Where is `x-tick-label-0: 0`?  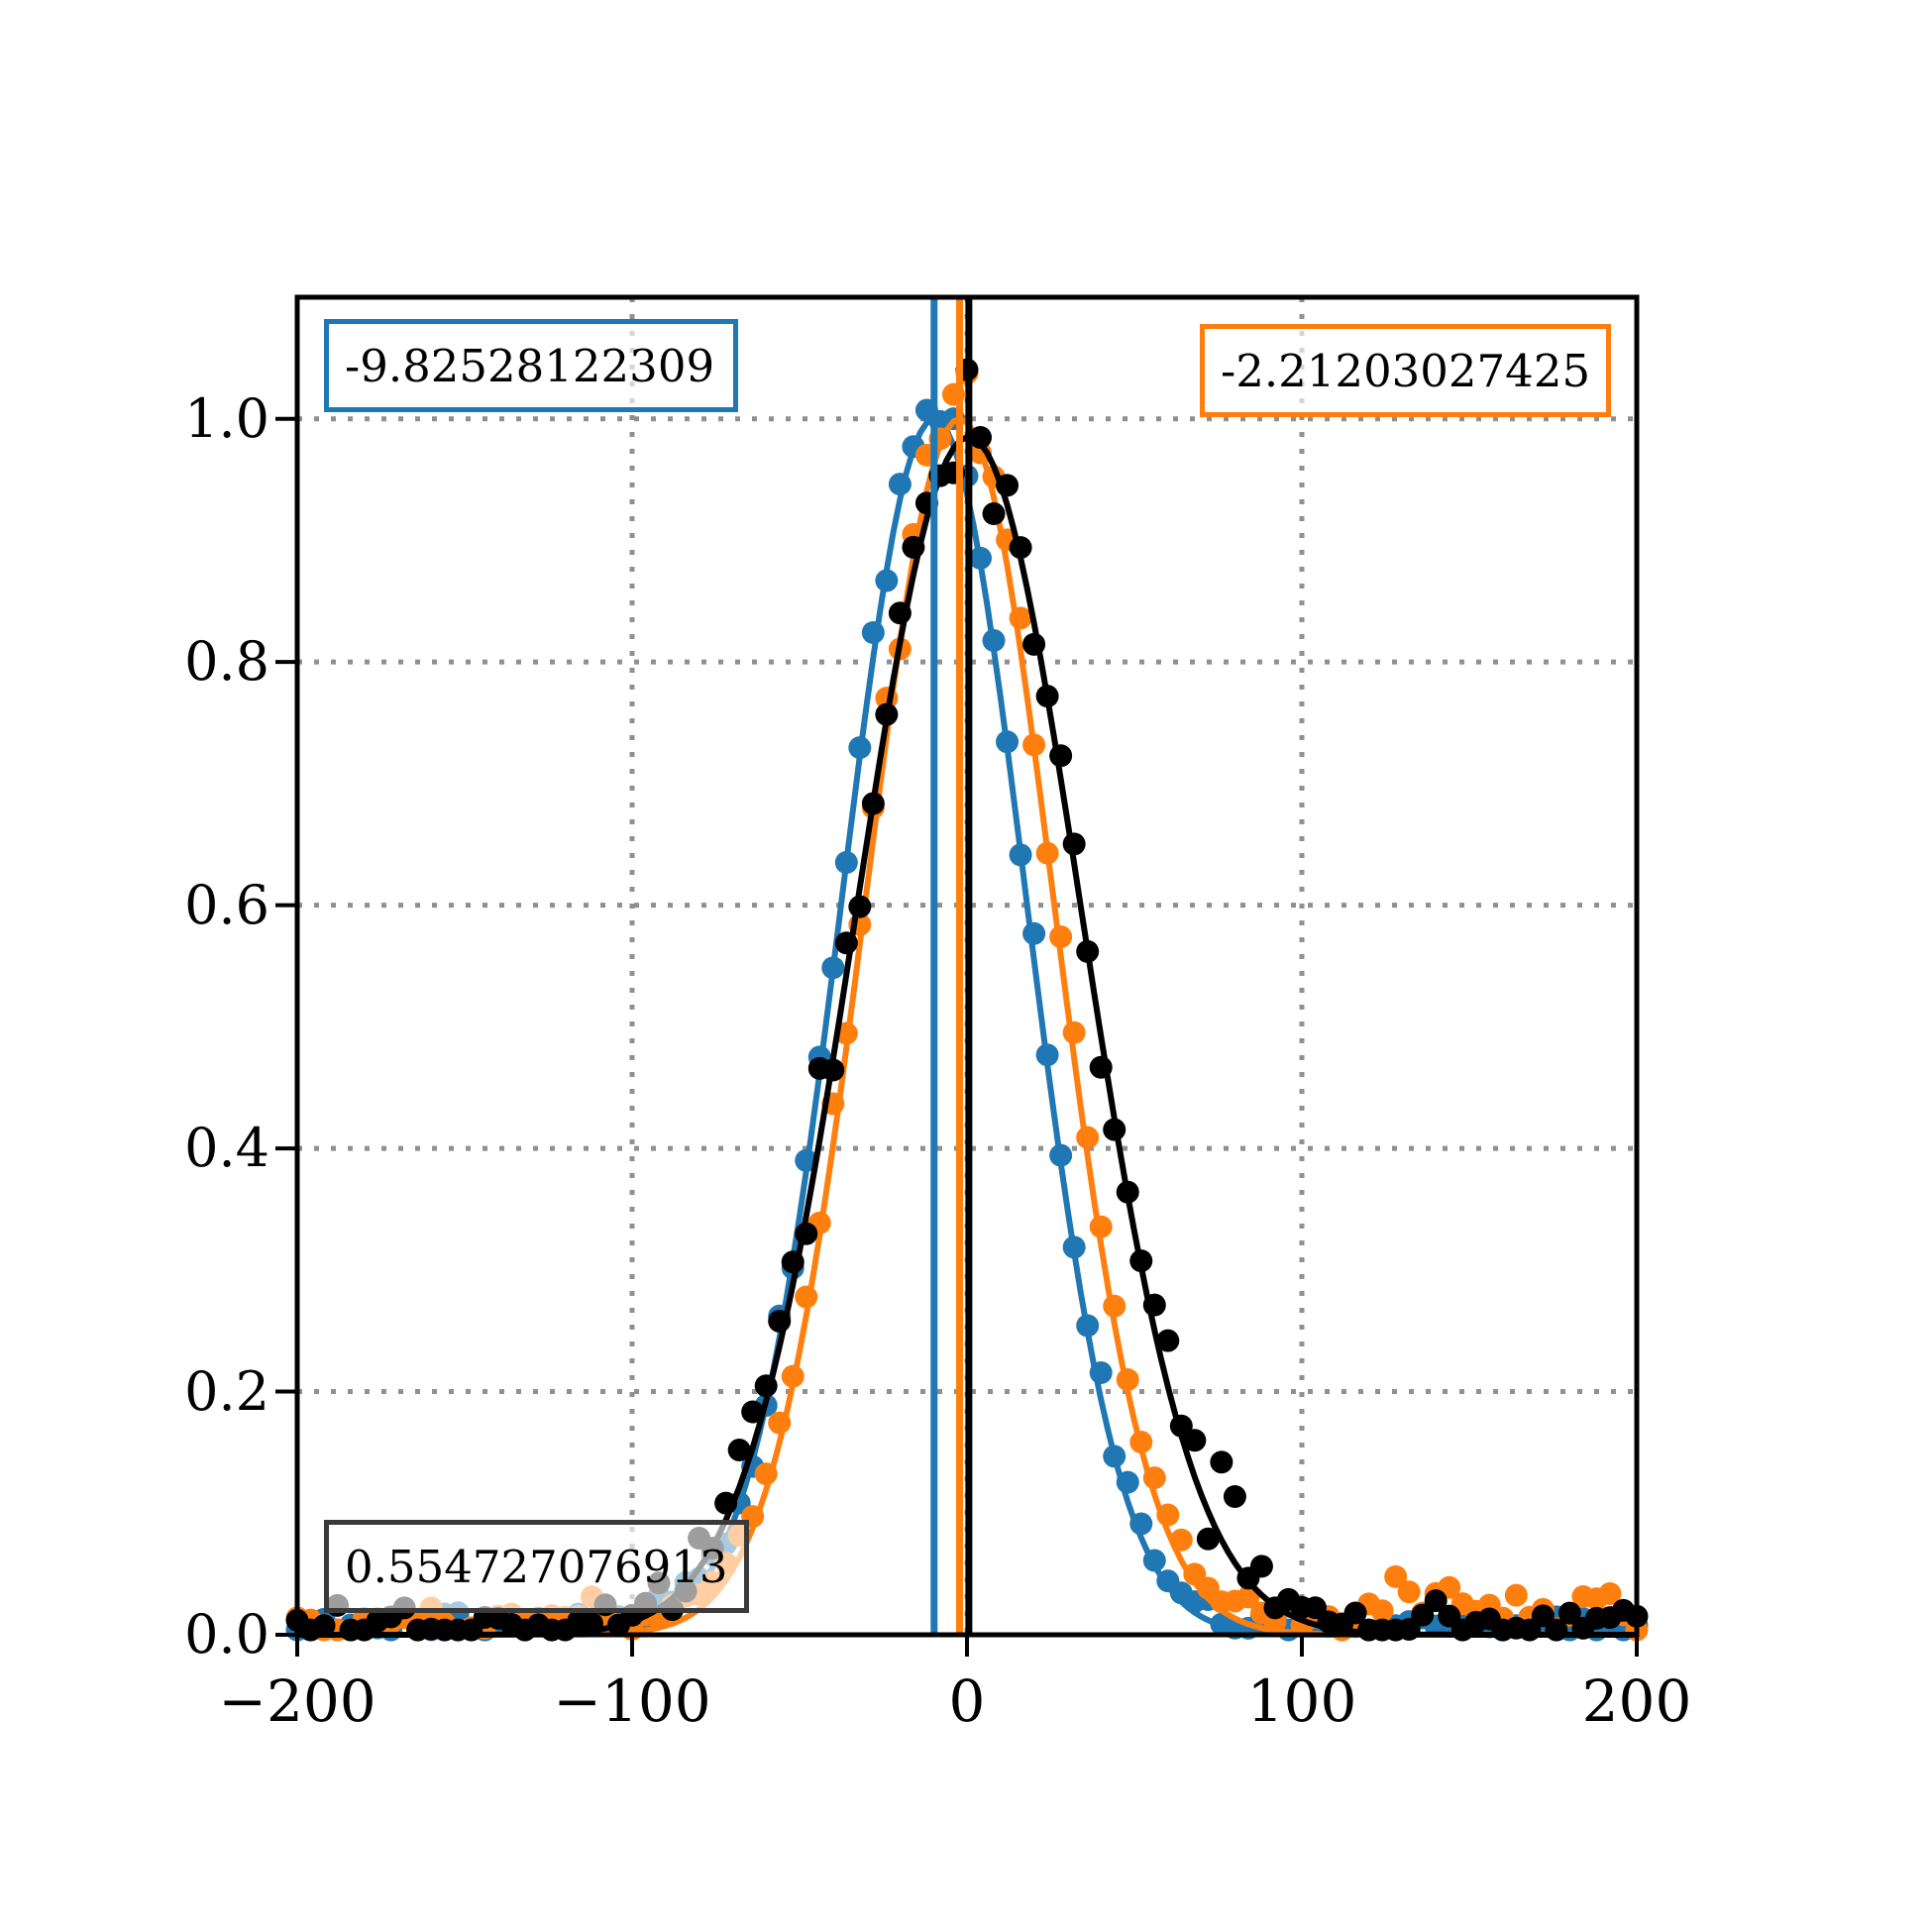
x-tick-label-0: 0 is located at coordinates (967, 1701).